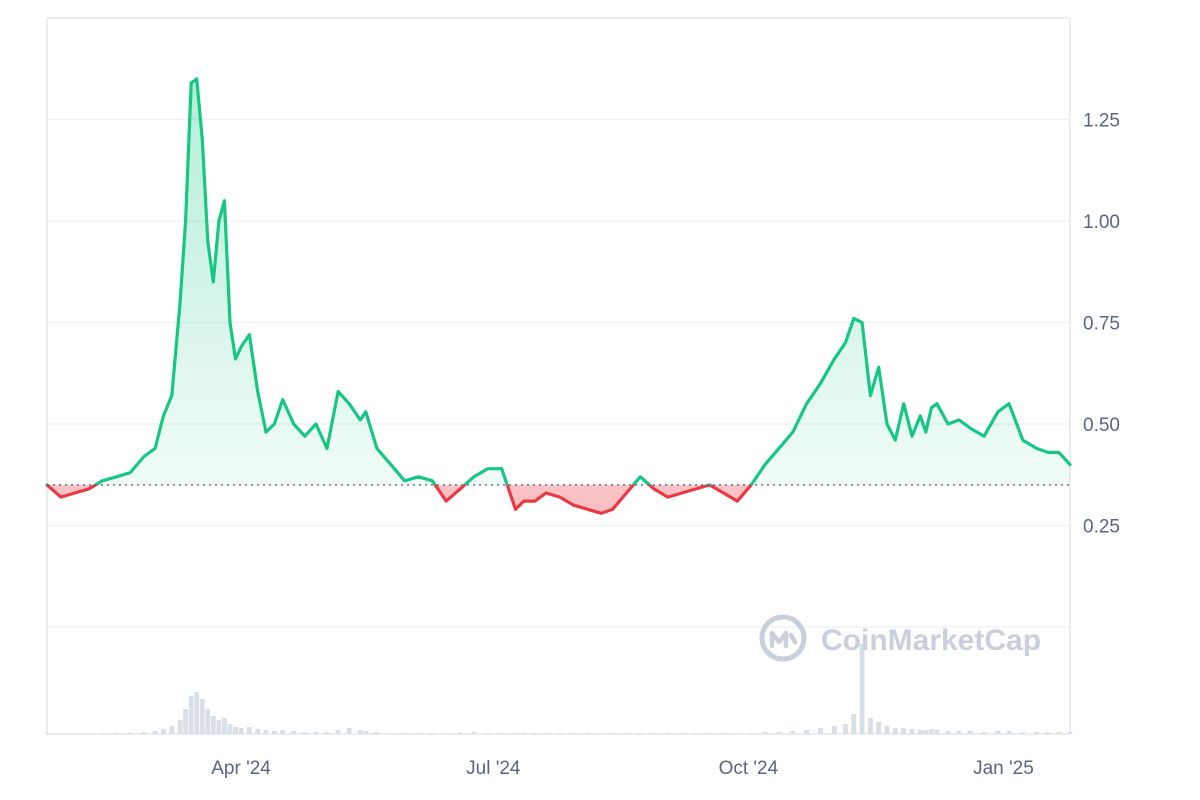  What do you see at coordinates (1101, 222) in the screenshot?
I see `y-tick-label: 1.00` at bounding box center [1101, 222].